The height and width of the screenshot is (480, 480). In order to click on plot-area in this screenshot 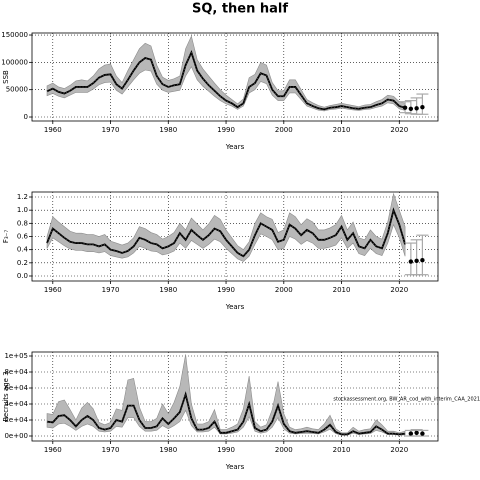, I will do `click(226, 227)`.